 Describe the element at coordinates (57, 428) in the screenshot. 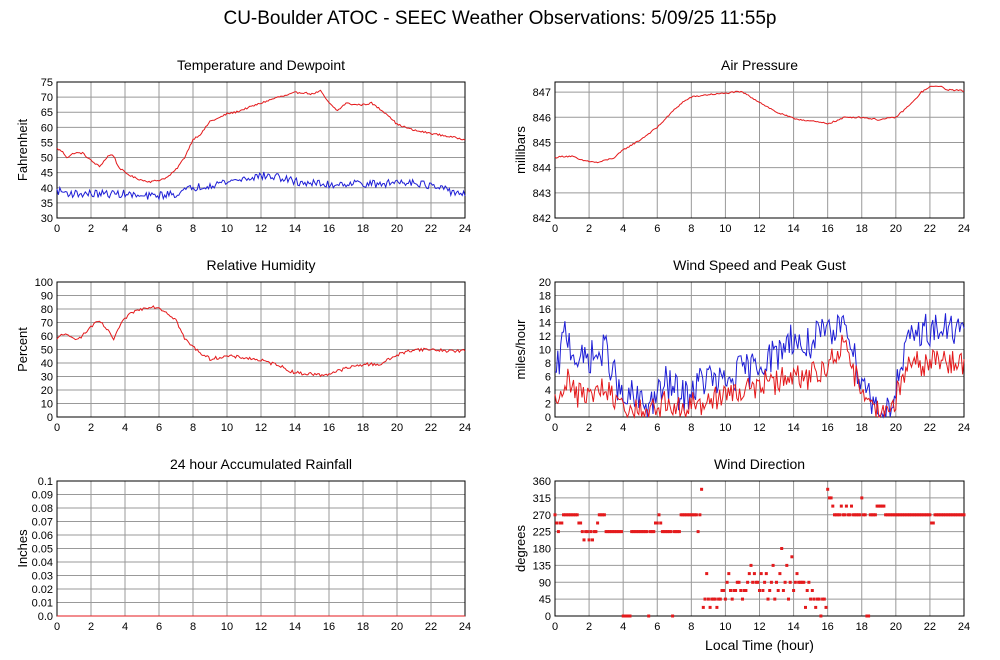

I see `x-tick-label: 0` at that location.